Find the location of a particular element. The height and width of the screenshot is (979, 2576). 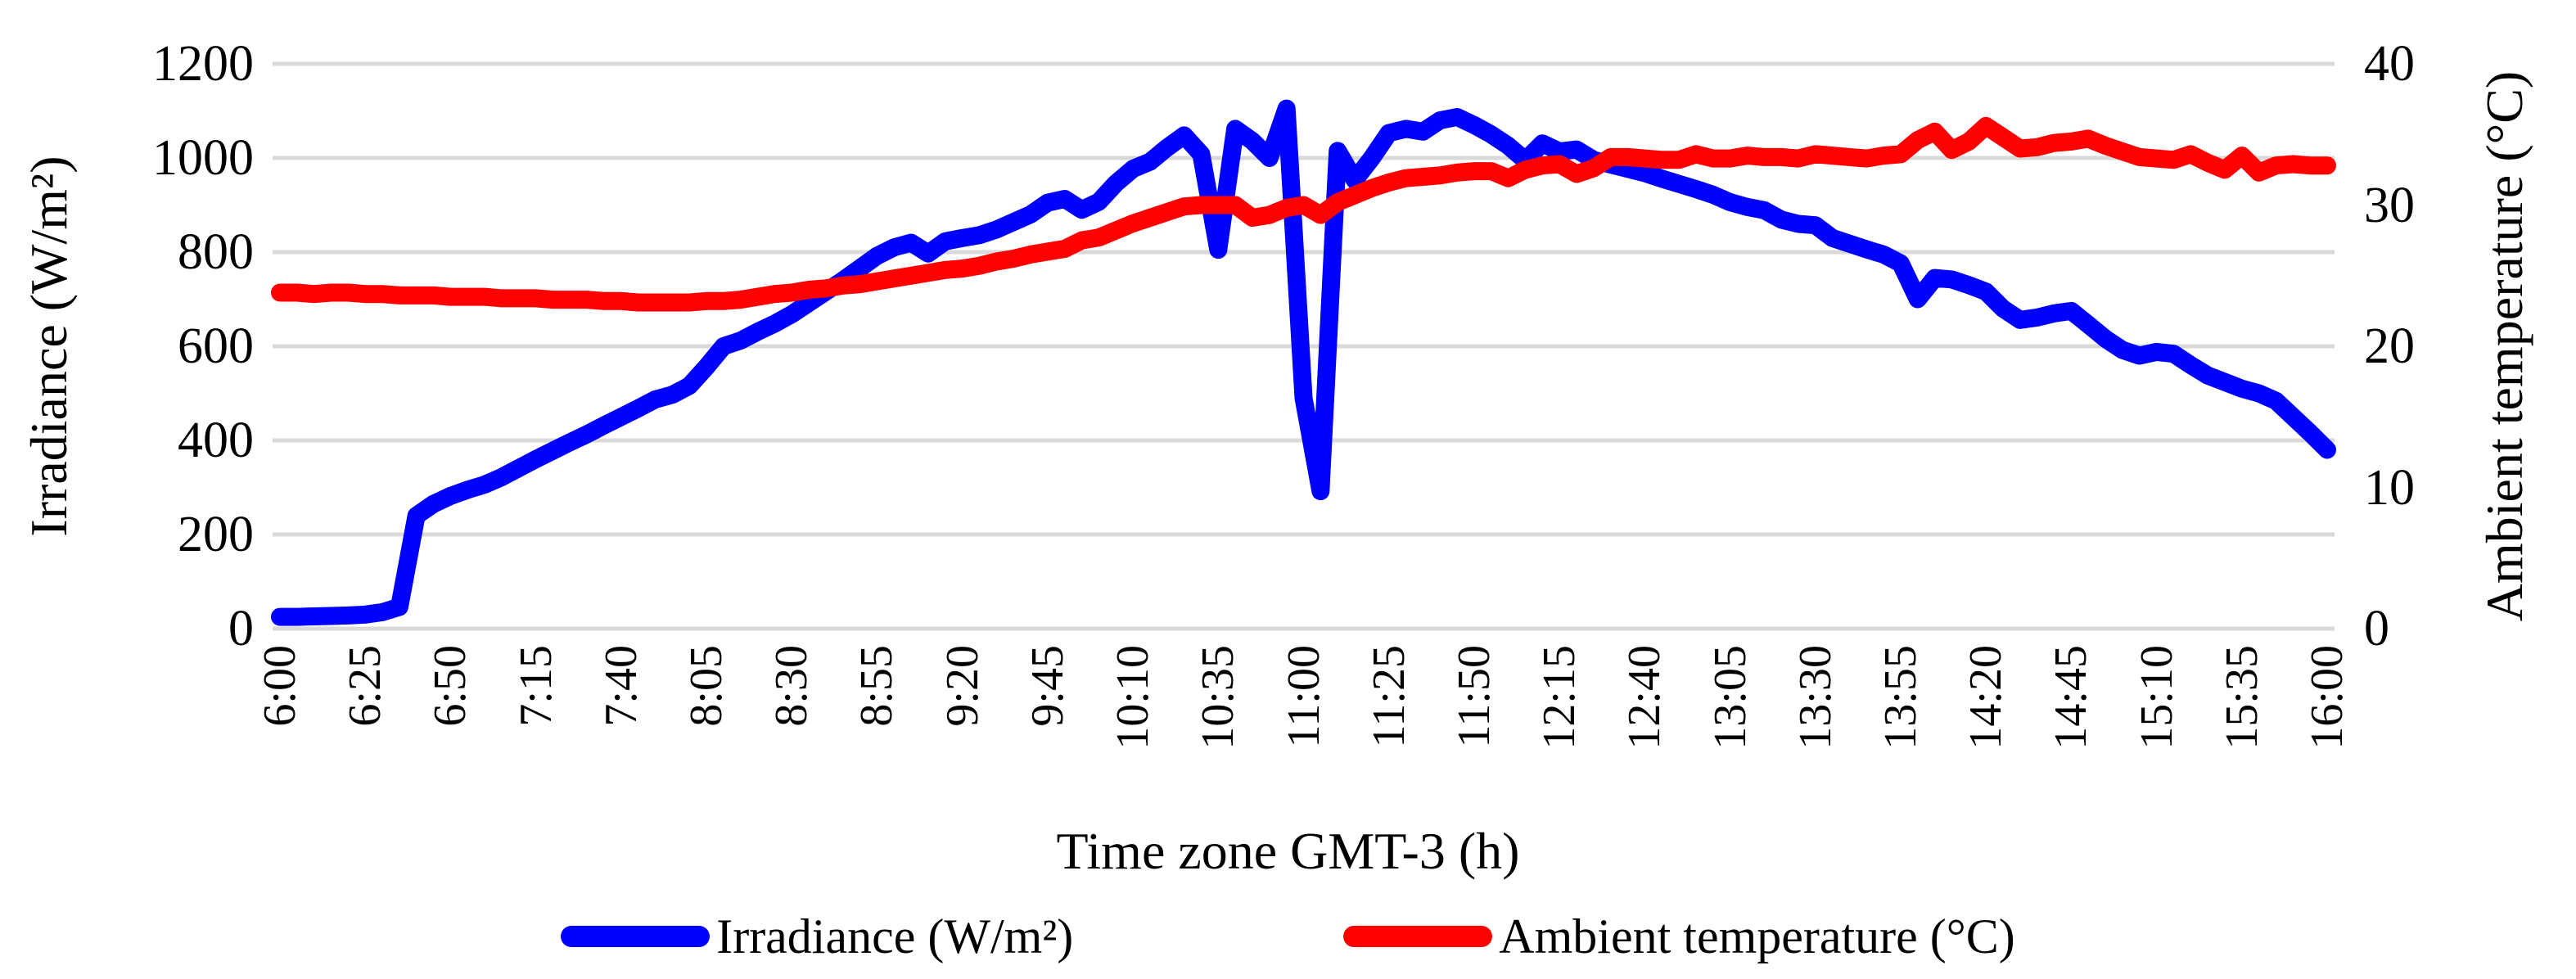

legend-item-irradiance: Irradiance (W/m²) is located at coordinates (817, 936).